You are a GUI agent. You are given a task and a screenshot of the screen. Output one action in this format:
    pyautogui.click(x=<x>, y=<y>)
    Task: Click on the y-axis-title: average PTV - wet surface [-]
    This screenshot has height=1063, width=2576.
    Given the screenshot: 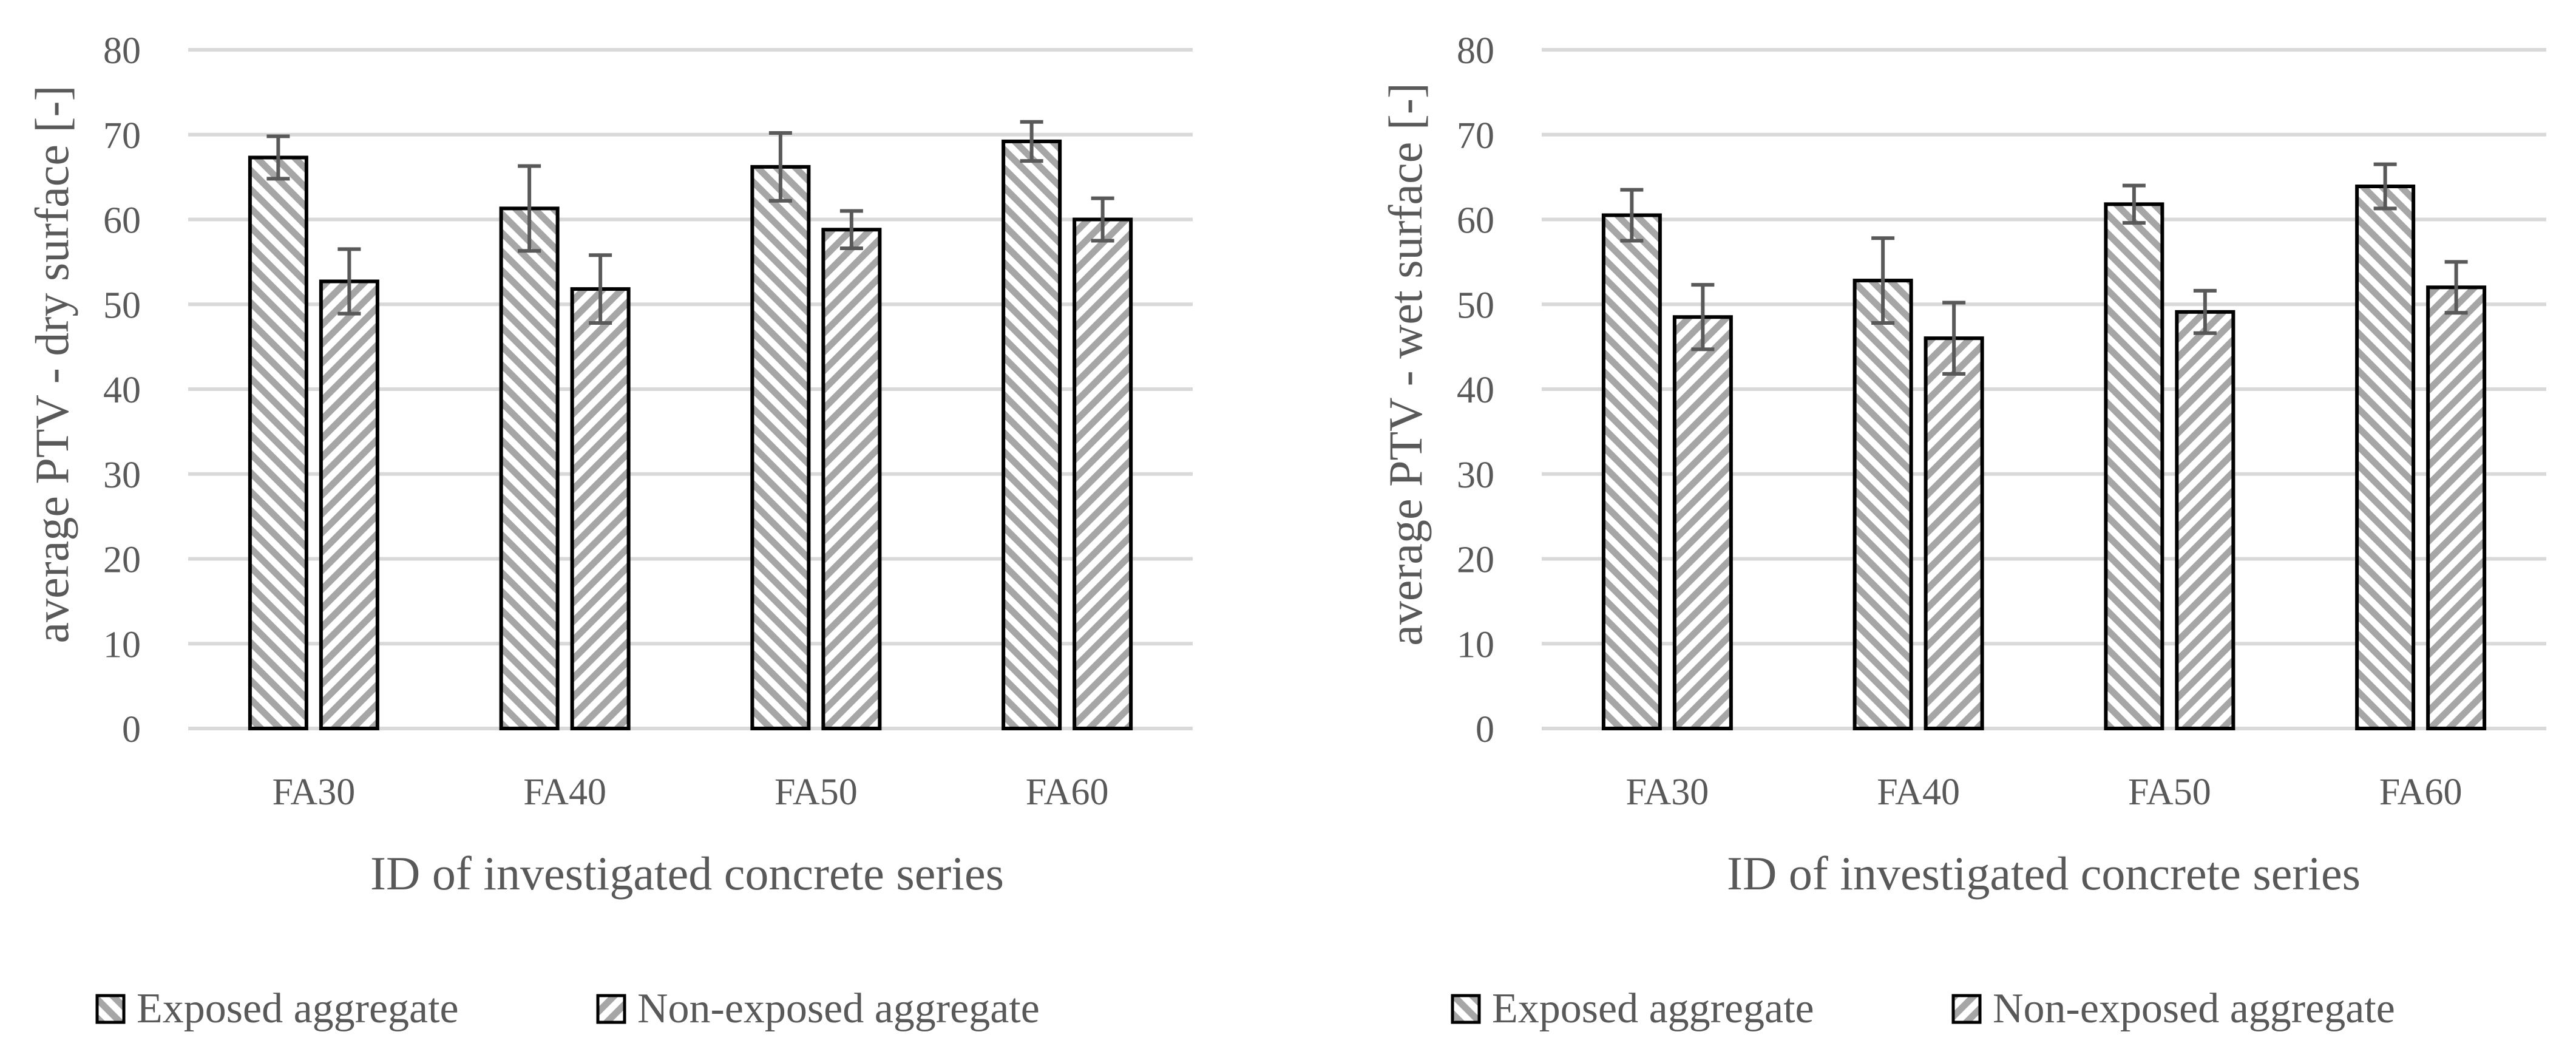 What is the action you would take?
    pyautogui.click(x=1406, y=364)
    